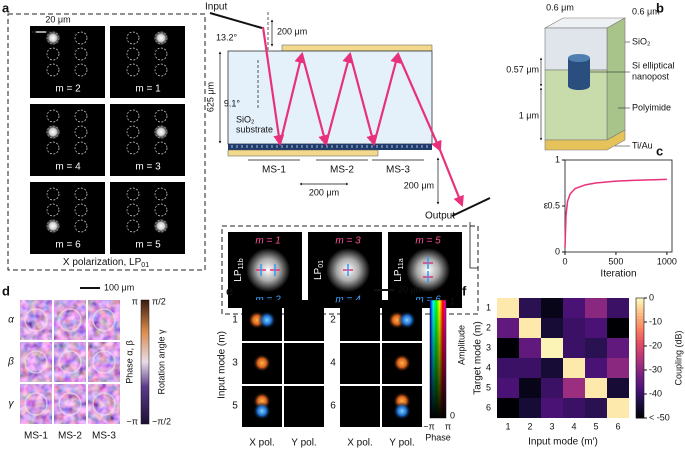 The width and height of the screenshot is (685, 452). I want to click on column-label: Y pol., so click(401, 443).